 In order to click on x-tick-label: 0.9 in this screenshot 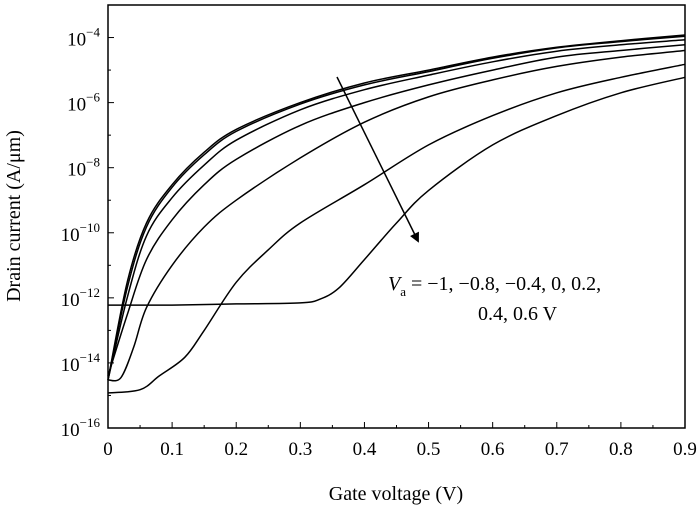, I will do `click(685, 449)`.